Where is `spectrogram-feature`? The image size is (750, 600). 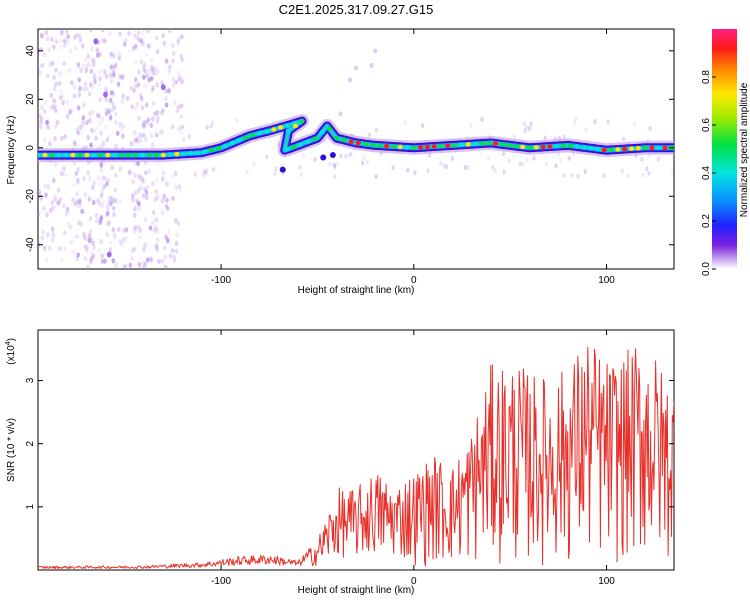 spectrogram-feature is located at coordinates (371, 65).